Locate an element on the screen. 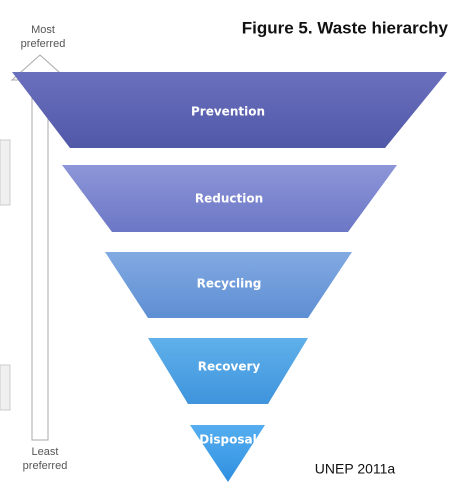 The width and height of the screenshot is (458, 486). bottom-label: Least is located at coordinates (45, 452).